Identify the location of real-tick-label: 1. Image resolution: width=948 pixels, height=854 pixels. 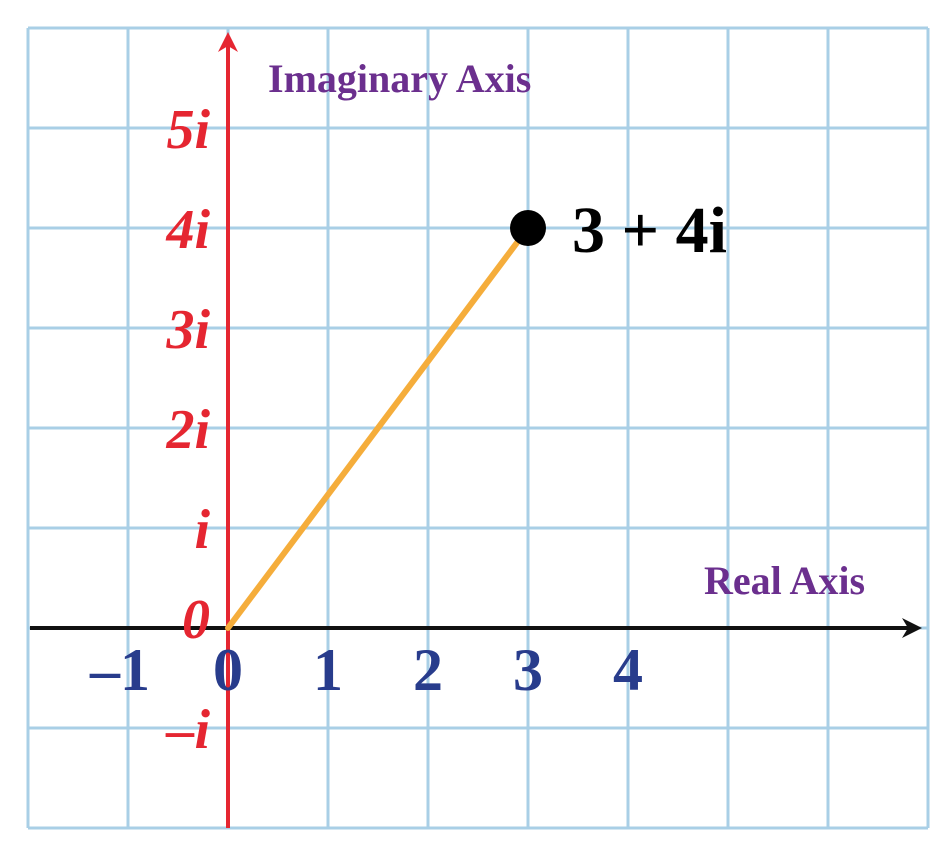
(328, 670).